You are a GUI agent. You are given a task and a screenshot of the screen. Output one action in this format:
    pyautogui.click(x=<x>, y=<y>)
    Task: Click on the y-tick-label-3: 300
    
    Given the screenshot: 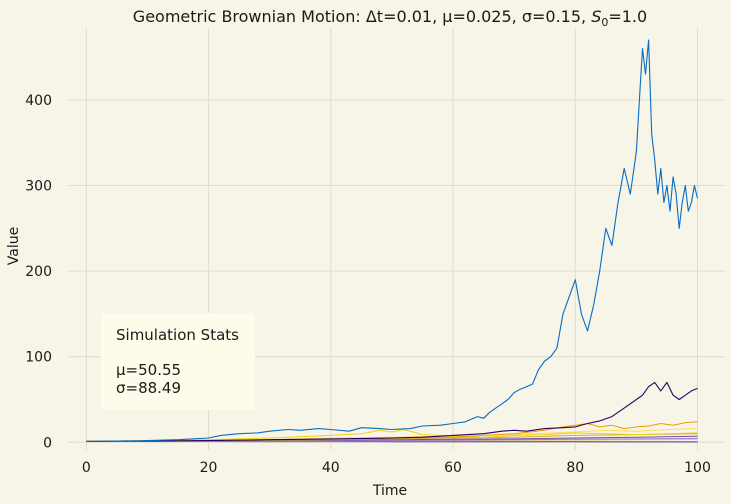 What is the action you would take?
    pyautogui.click(x=38, y=187)
    